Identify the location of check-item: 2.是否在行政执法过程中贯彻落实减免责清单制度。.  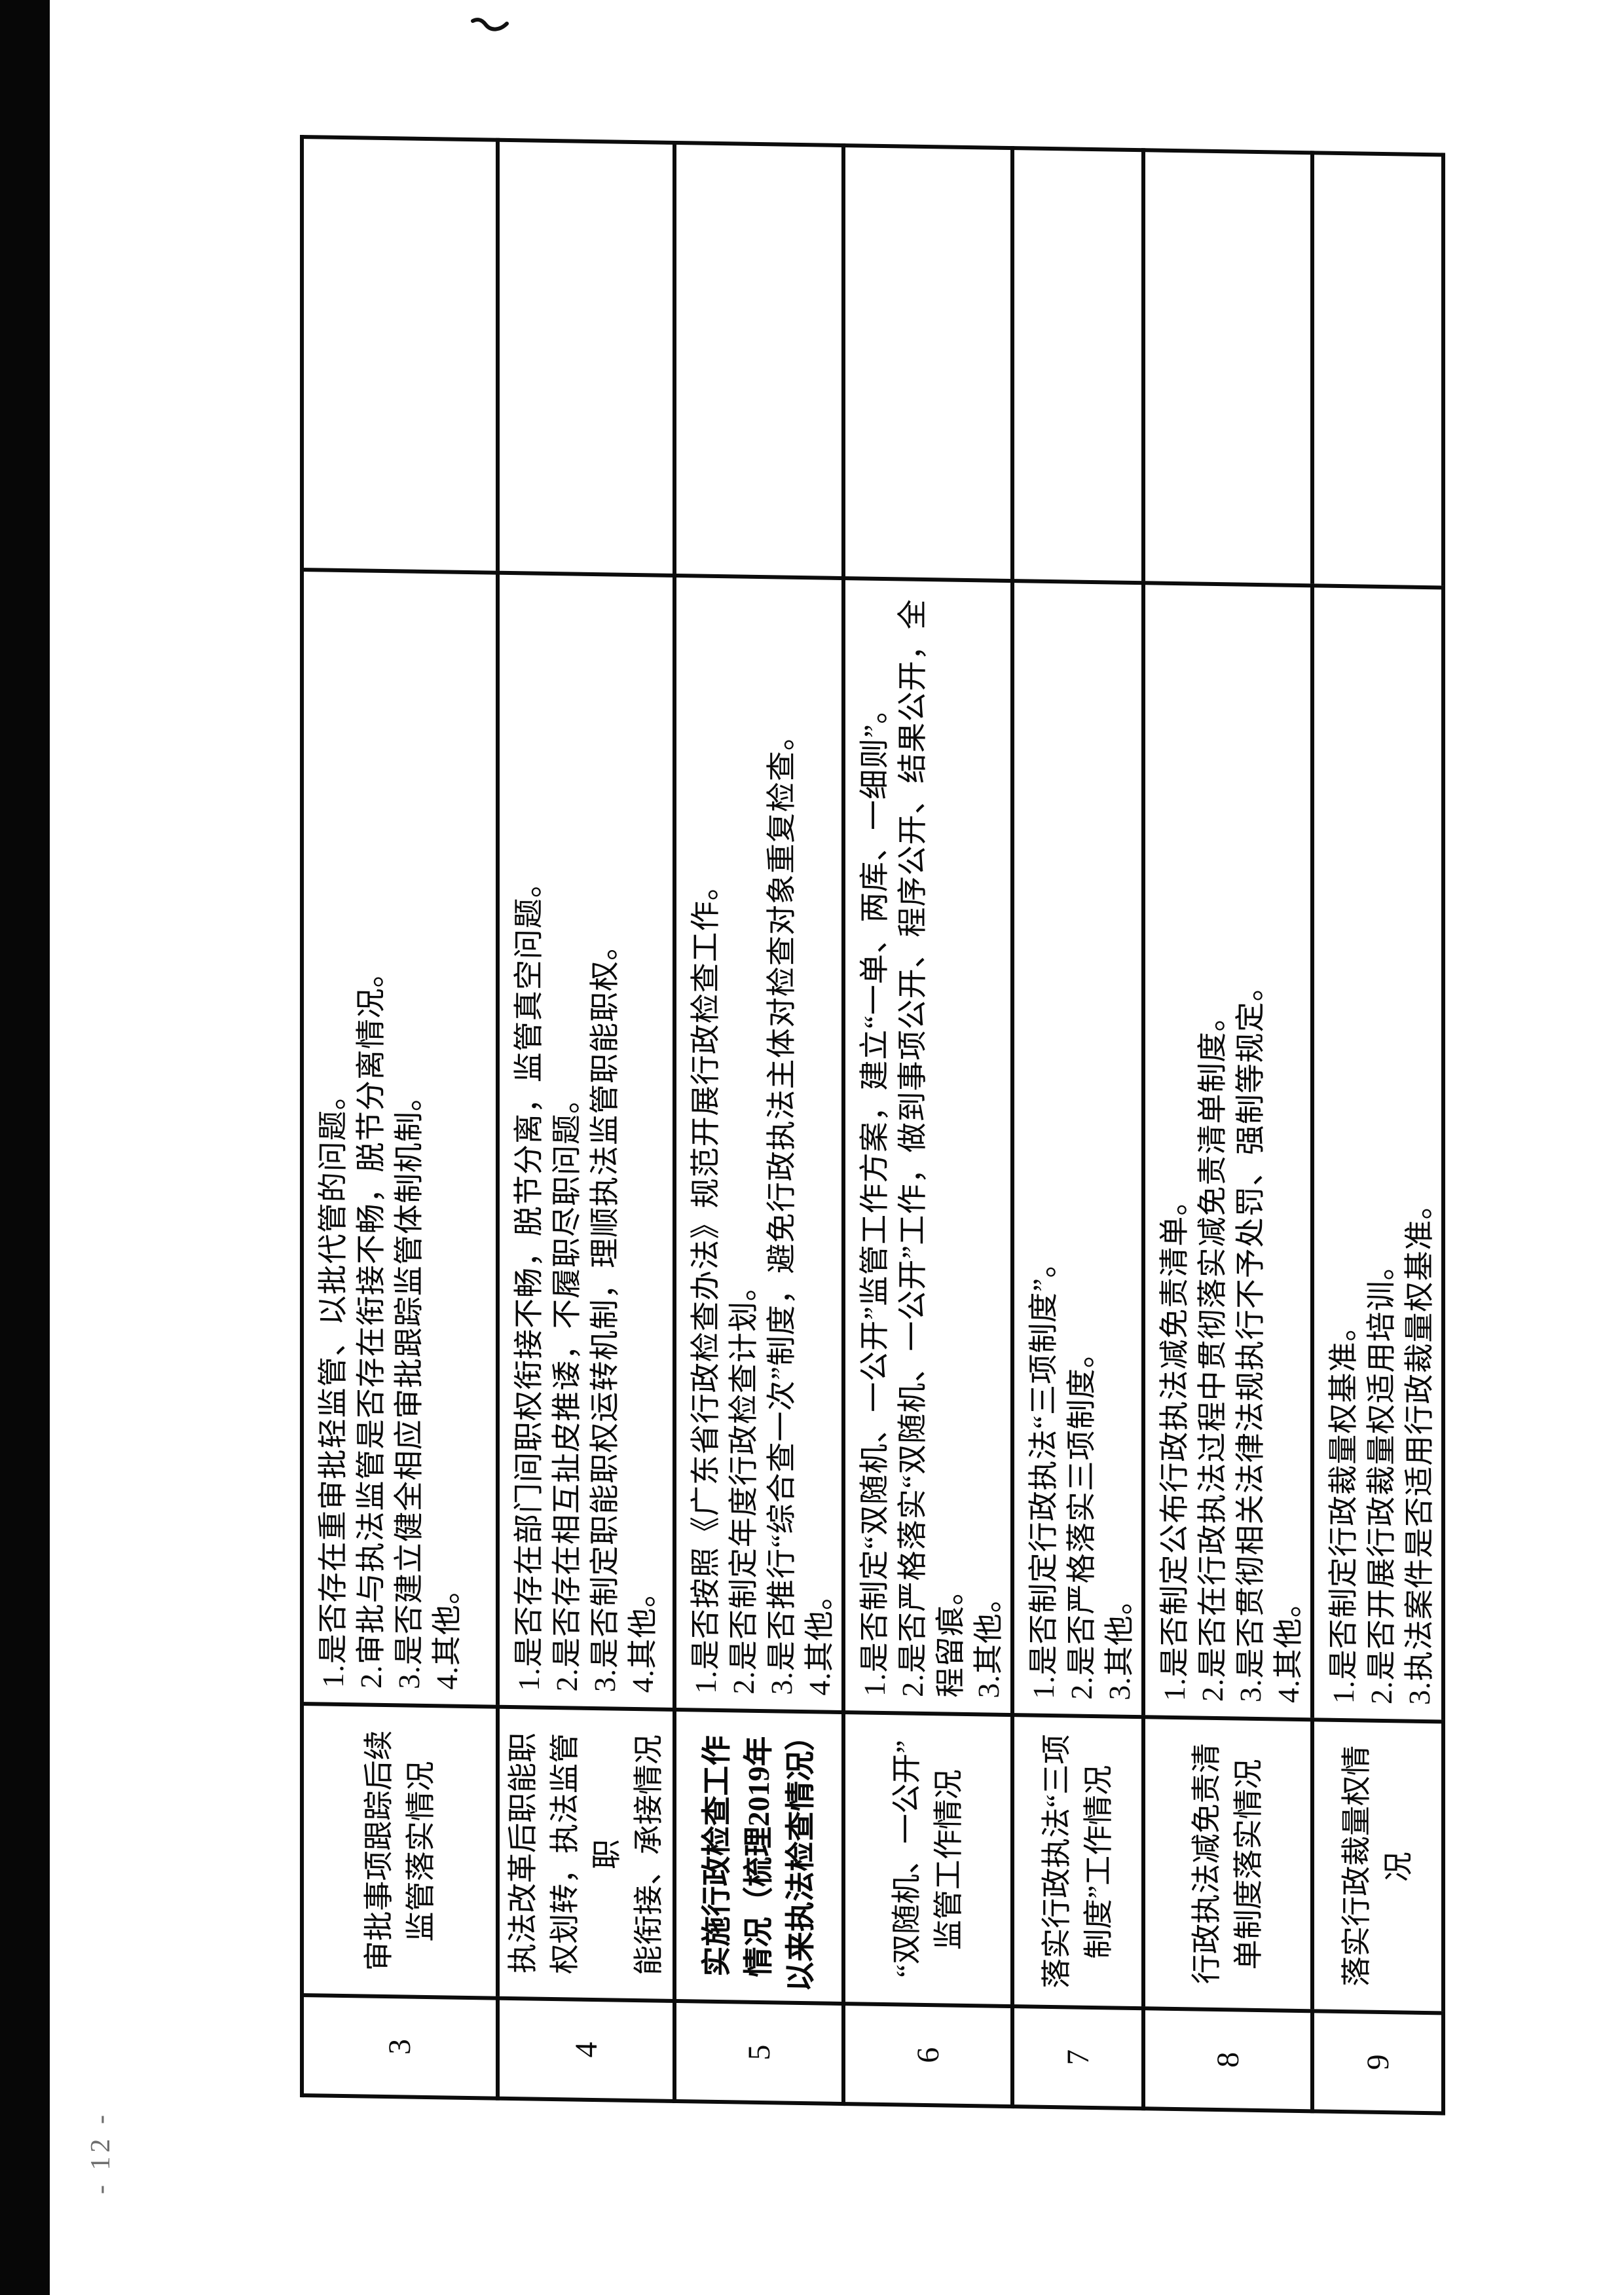
(1212, 1351).